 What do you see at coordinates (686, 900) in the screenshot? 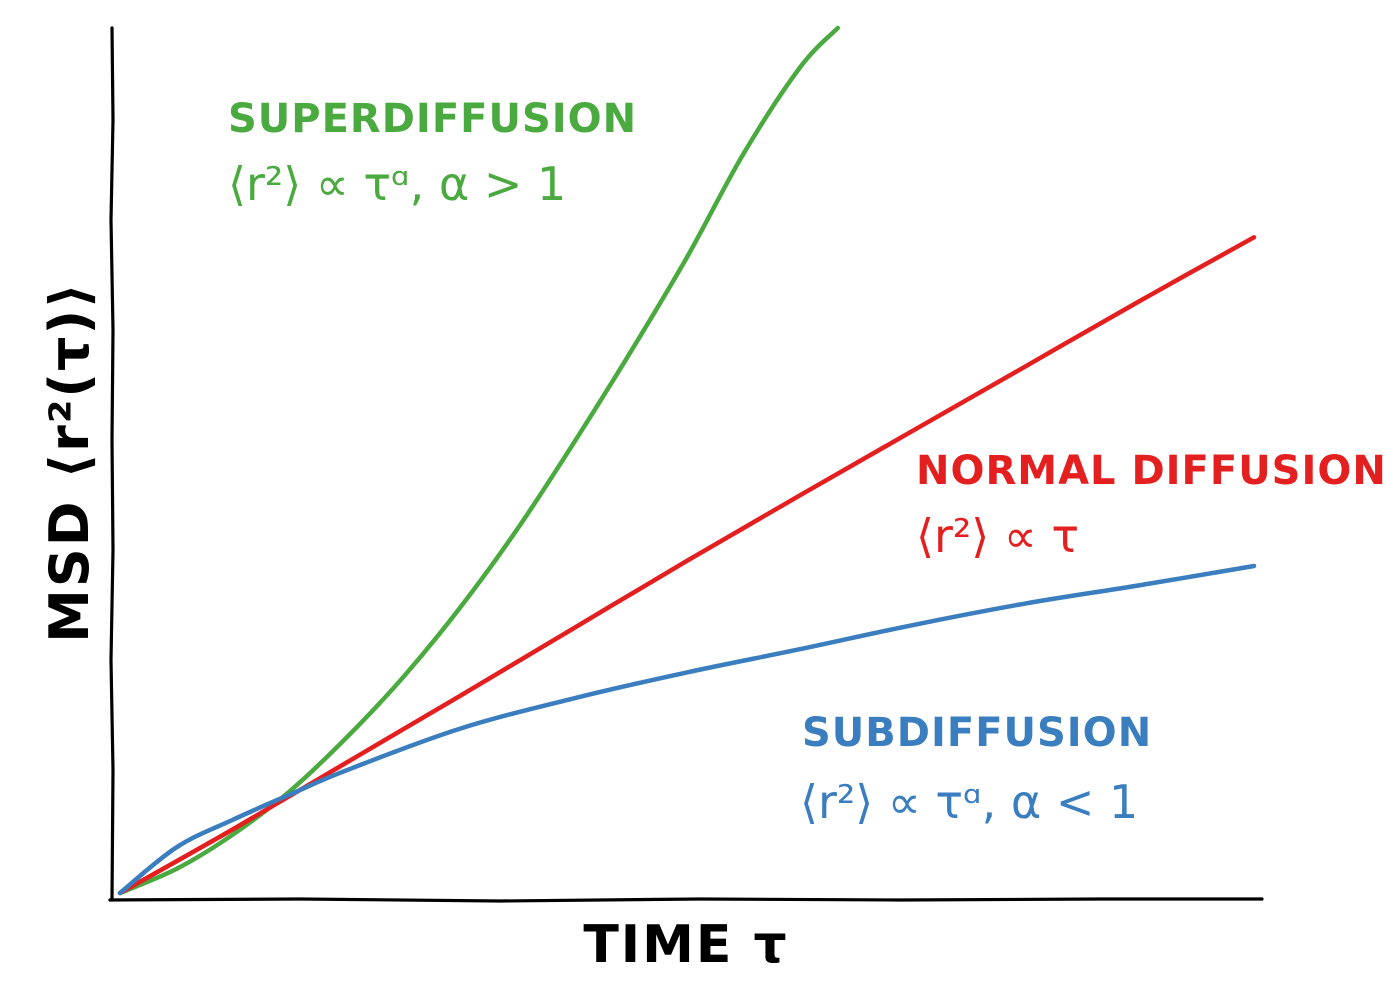
I see `x-axis-line` at bounding box center [686, 900].